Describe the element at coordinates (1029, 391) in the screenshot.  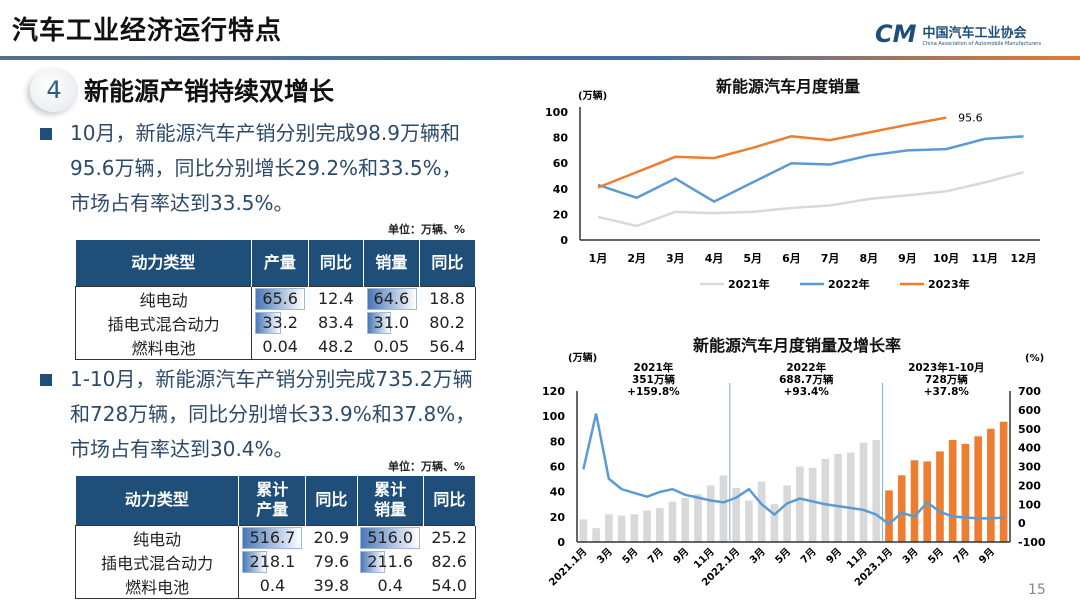
I see `y2-tick-label: 700` at that location.